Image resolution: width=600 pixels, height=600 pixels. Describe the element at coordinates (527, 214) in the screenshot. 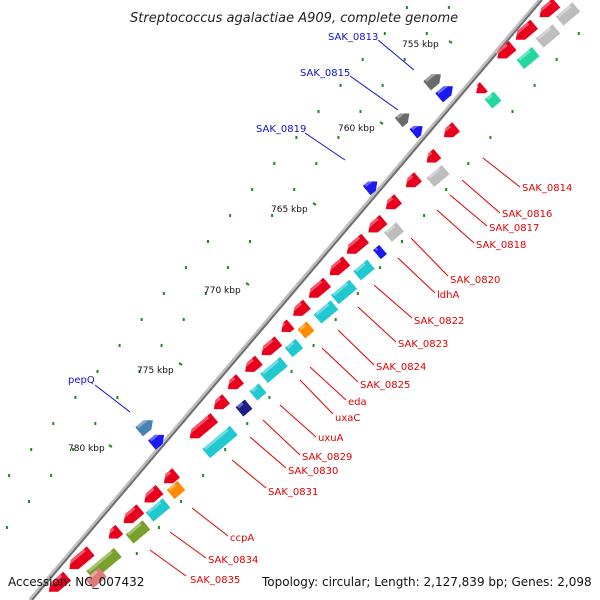

I see `label-sak-0816: SAK_0816` at that location.